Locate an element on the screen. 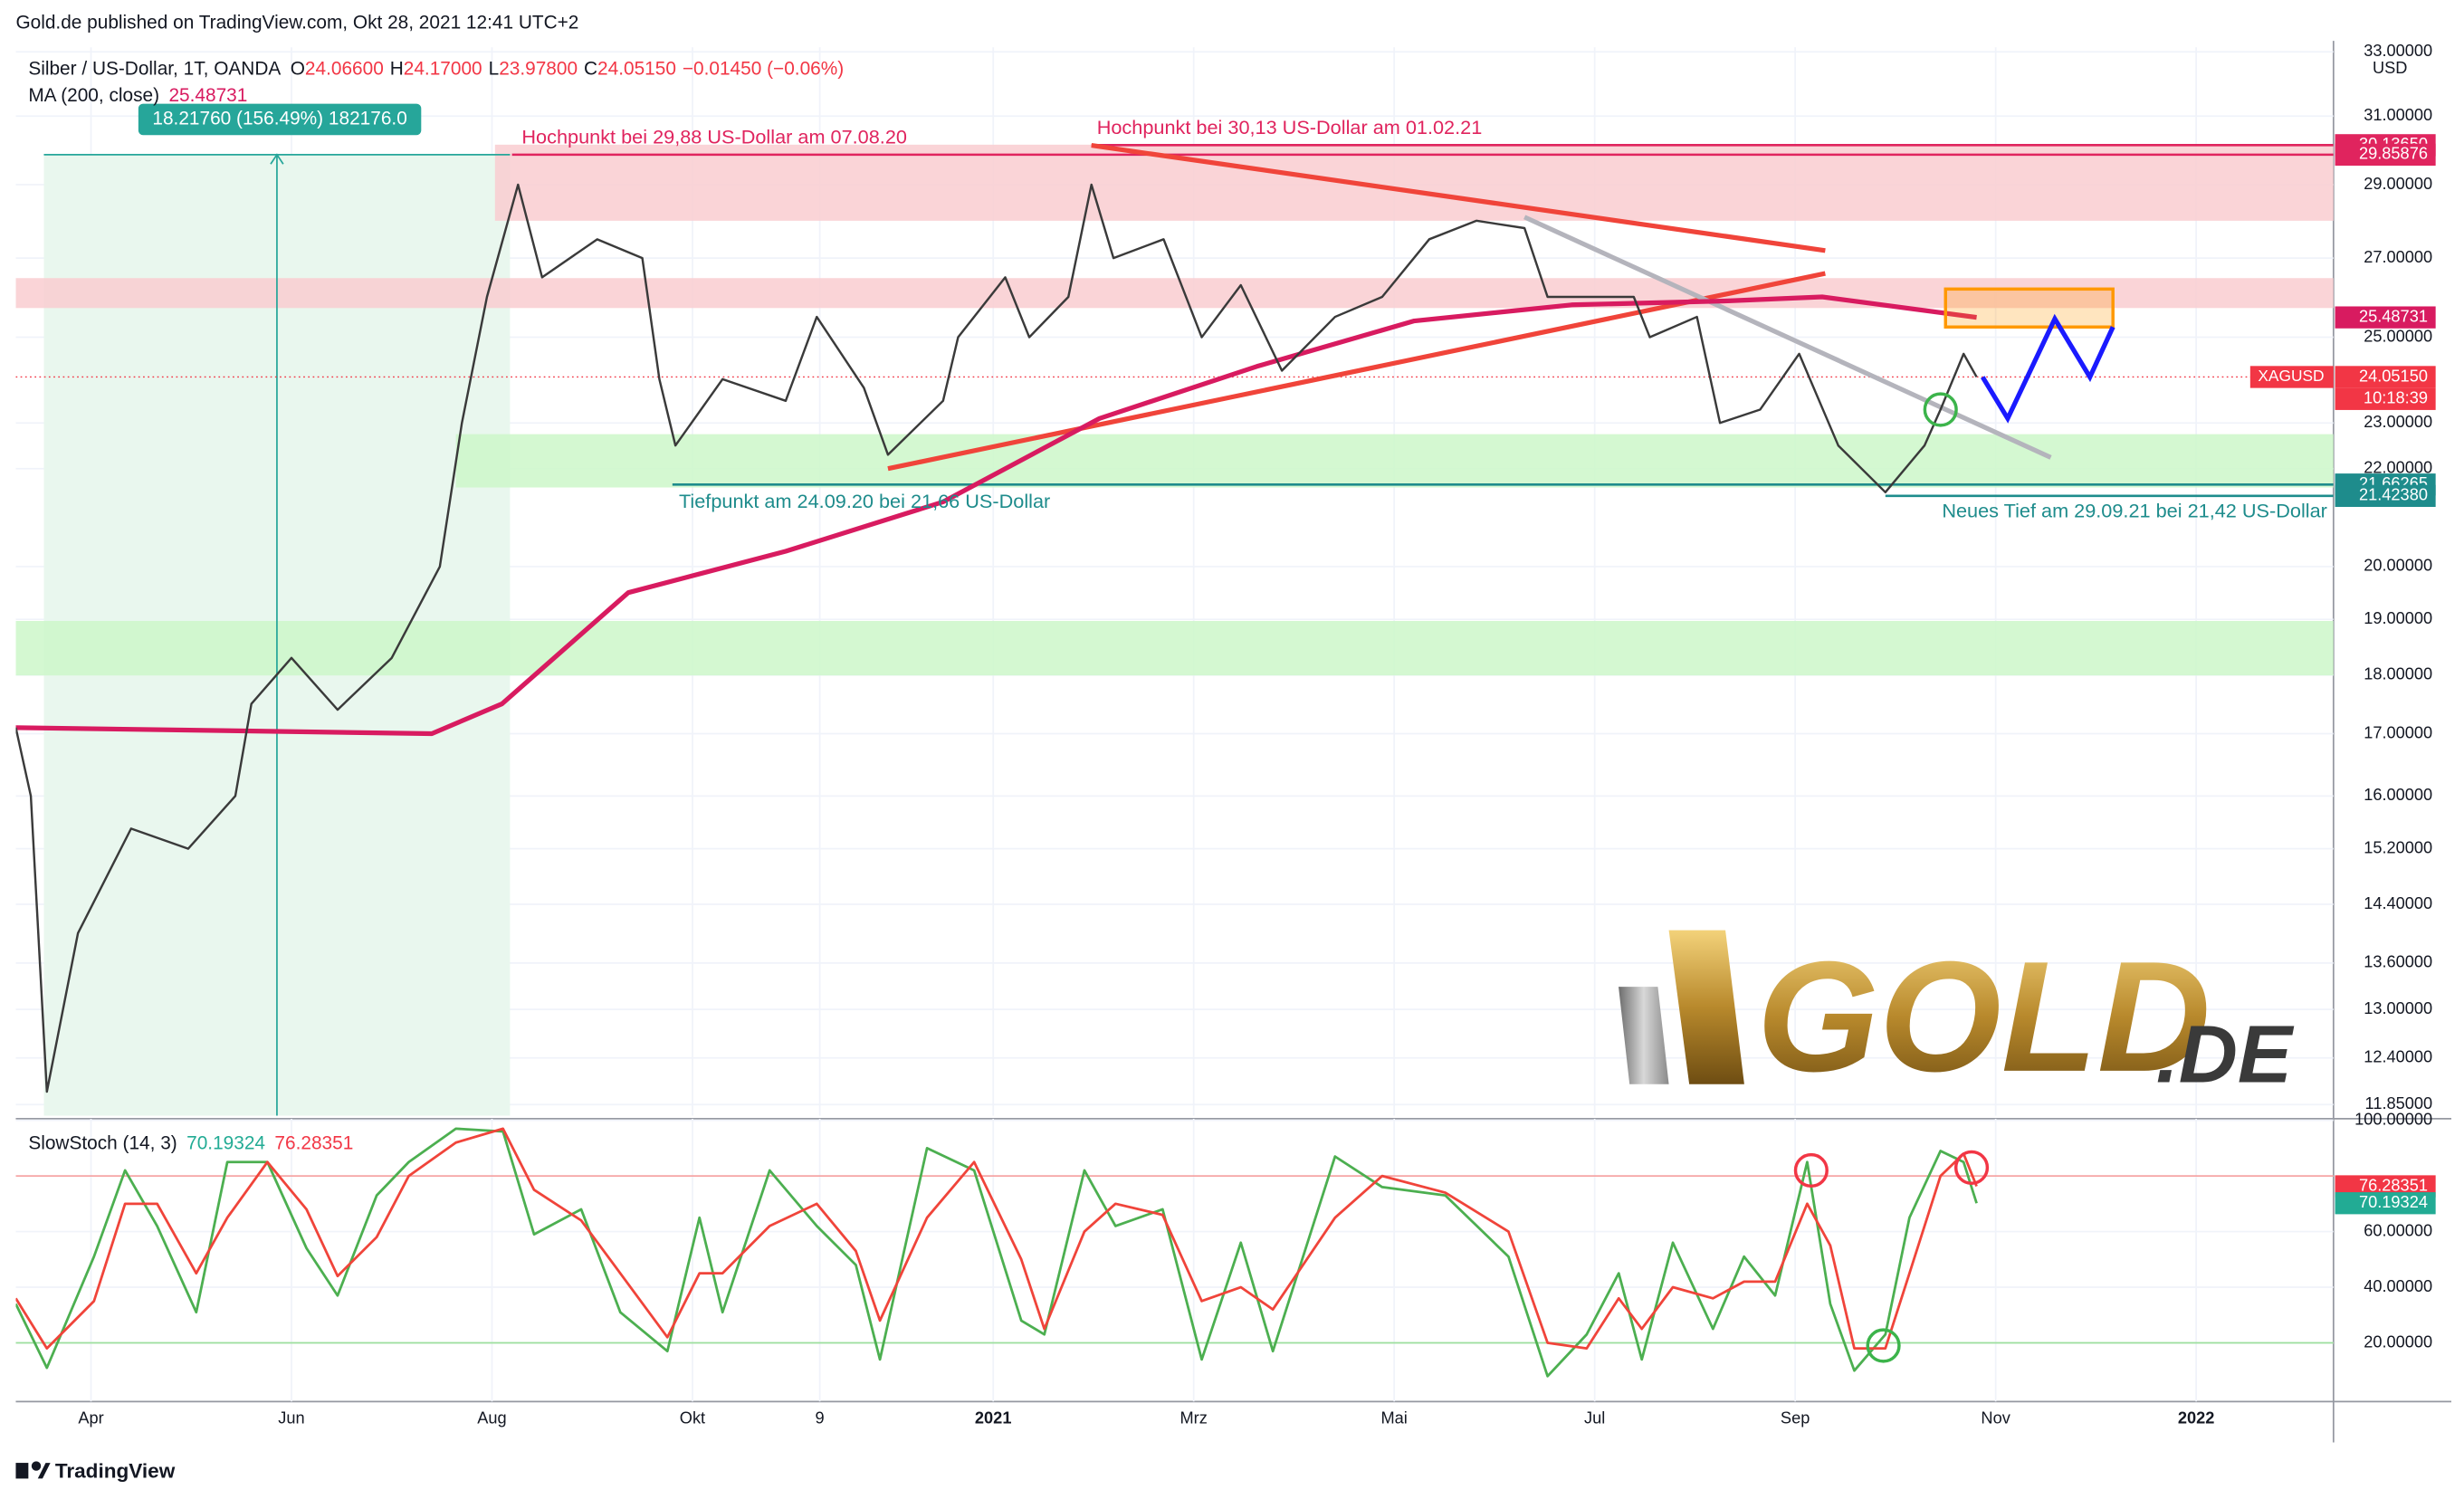 This screenshot has width=2464, height=1499. y-tick-label: 13.00000 is located at coordinates (2398, 1008).